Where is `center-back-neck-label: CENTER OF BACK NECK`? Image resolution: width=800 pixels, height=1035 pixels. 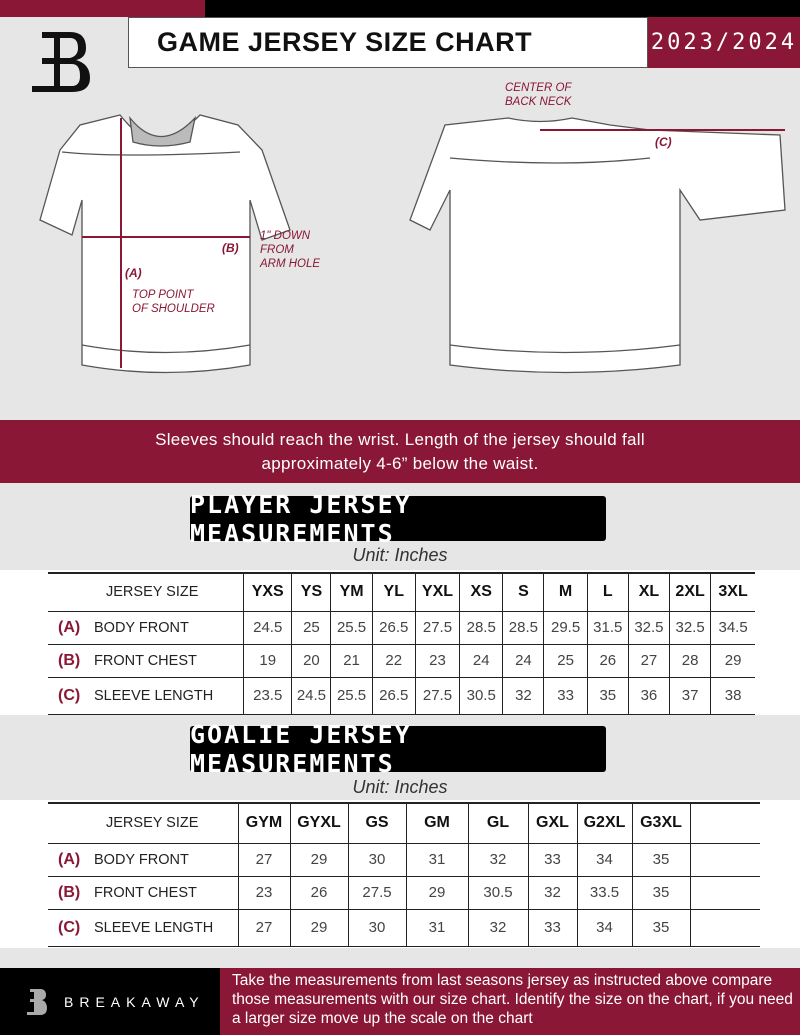 center-back-neck-label: CENTER OF BACK NECK is located at coordinates (538, 95).